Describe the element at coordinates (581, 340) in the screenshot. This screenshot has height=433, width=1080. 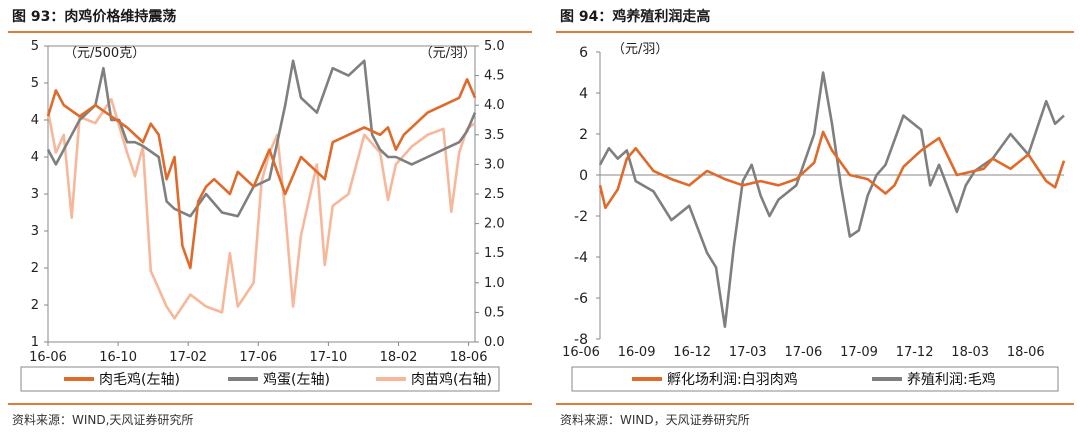
I see `y-axis-tick-label: -8` at that location.